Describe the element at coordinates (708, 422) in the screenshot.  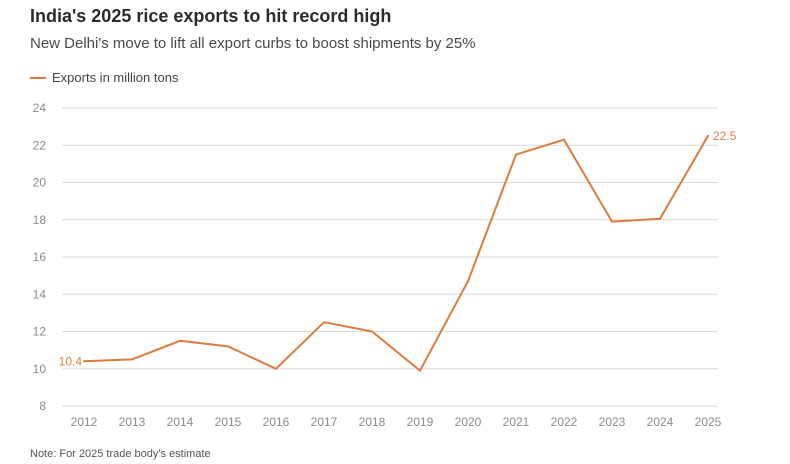
I see `x-tick-label: 2025` at that location.